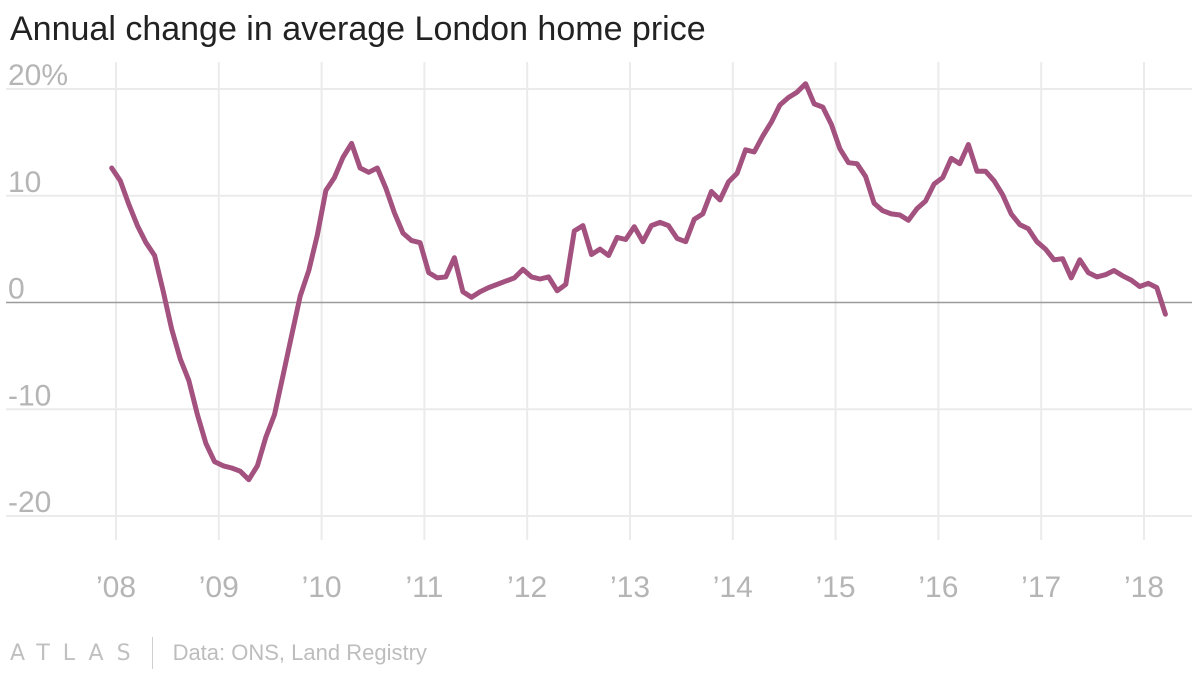 This screenshot has height=675, width=1200. I want to click on y-axis-labels: 20% 10 0 -10 -20, so click(38, 289).